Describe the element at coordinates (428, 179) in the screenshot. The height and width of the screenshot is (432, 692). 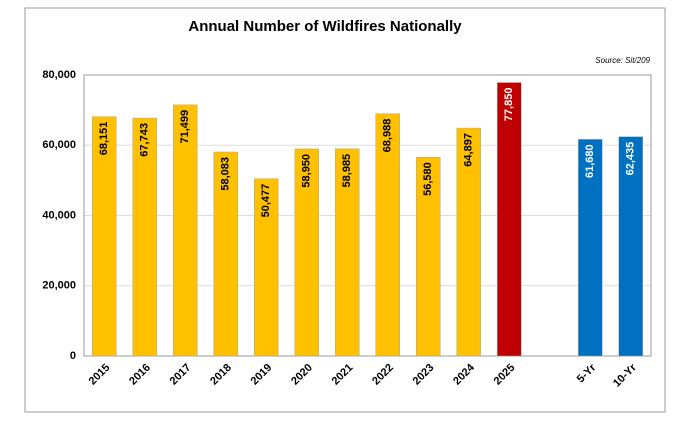
I see `value-label: 56,580` at that location.